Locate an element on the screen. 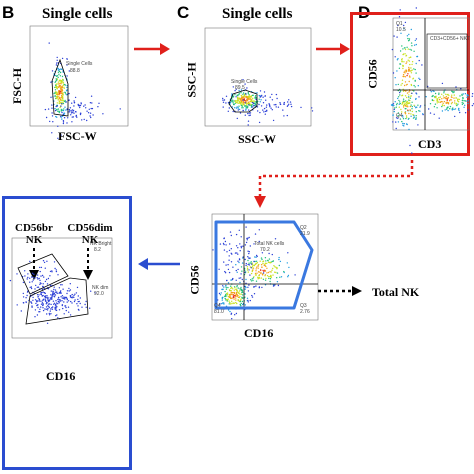 The height and width of the screenshot is (474, 474). cd56br-label: CD56br NK is located at coordinates (34, 234).